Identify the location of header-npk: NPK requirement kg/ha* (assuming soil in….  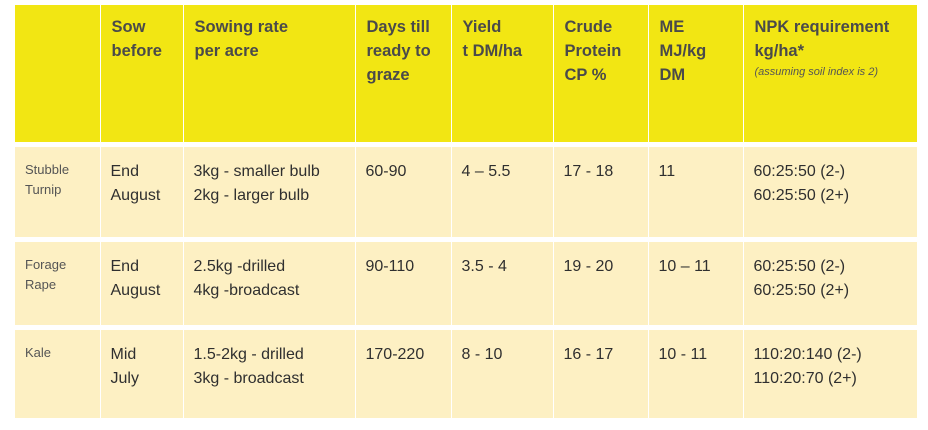
(830, 73).